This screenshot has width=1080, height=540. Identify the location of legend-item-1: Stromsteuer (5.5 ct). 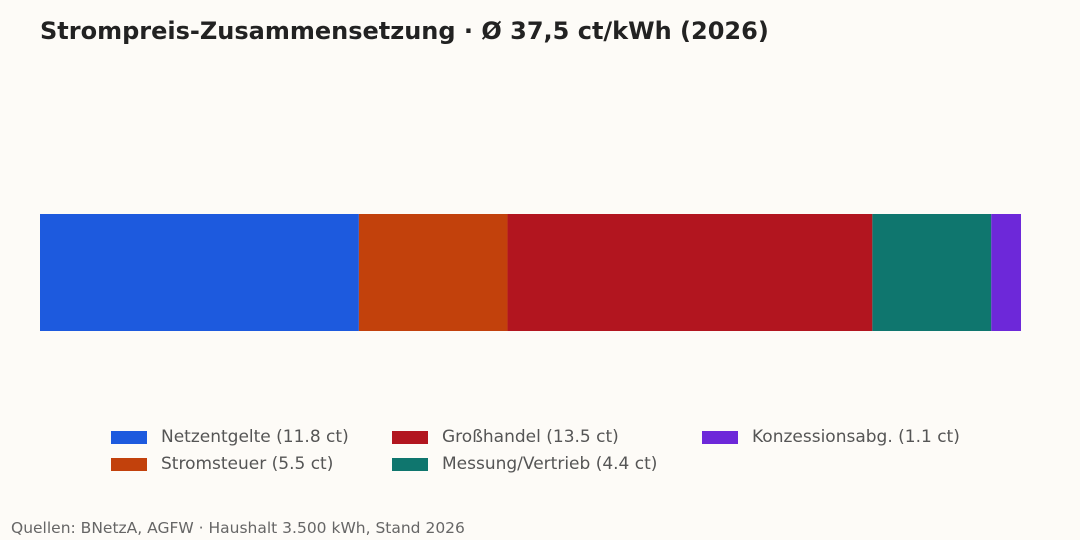
(222, 464).